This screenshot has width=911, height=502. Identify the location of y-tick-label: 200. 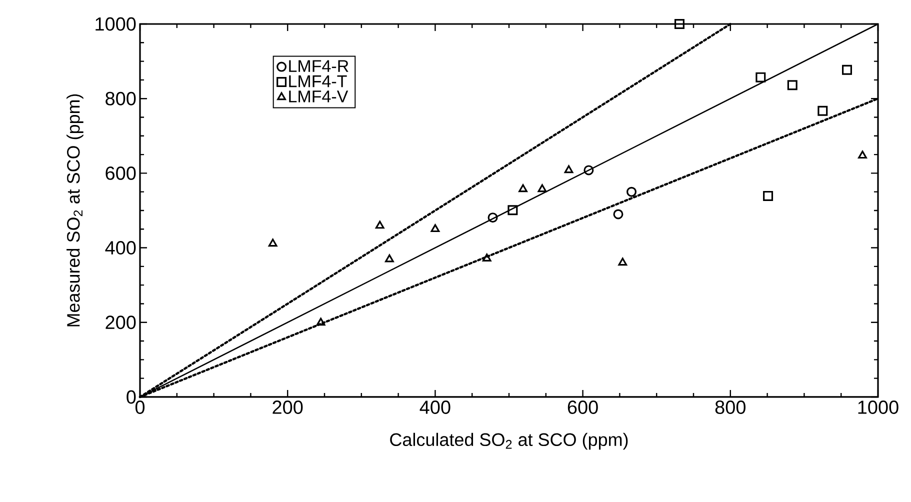
(121, 323).